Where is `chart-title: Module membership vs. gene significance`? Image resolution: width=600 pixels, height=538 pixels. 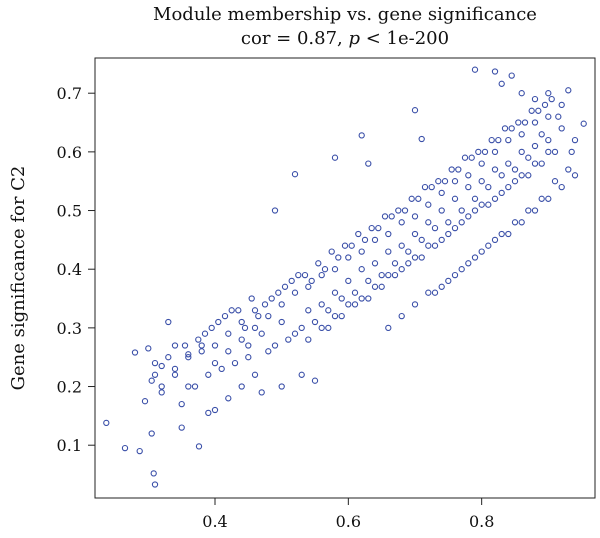
chart-title: Module membership vs. gene significance is located at coordinates (345, 14).